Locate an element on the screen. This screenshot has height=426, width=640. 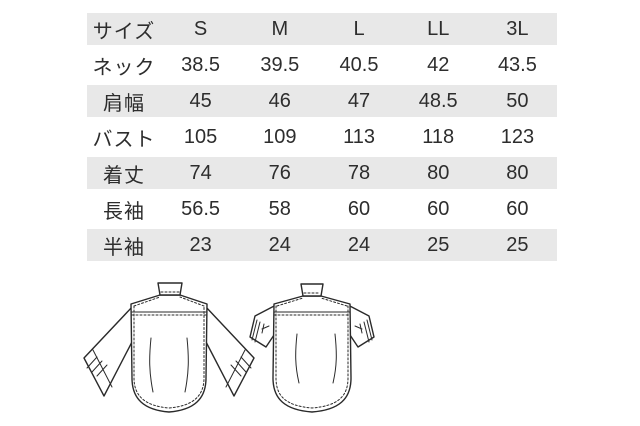
header-col-3l: 3L is located at coordinates (517, 28).